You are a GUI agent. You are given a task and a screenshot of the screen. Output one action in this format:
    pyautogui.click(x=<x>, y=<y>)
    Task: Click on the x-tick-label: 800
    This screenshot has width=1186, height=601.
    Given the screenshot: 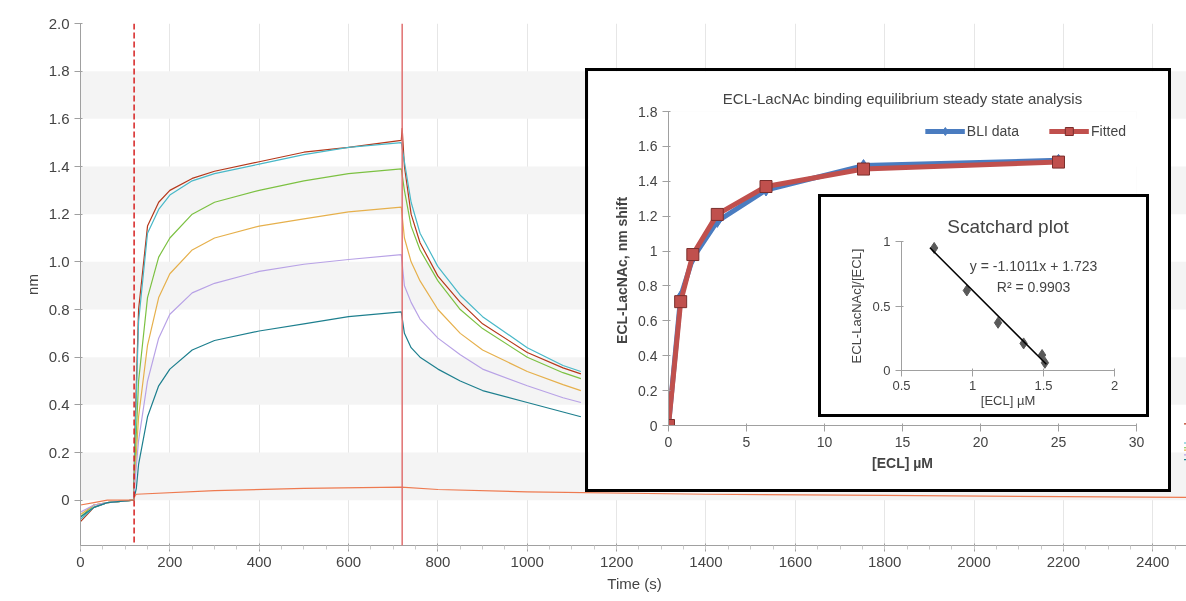 What is the action you would take?
    pyautogui.click(x=438, y=561)
    